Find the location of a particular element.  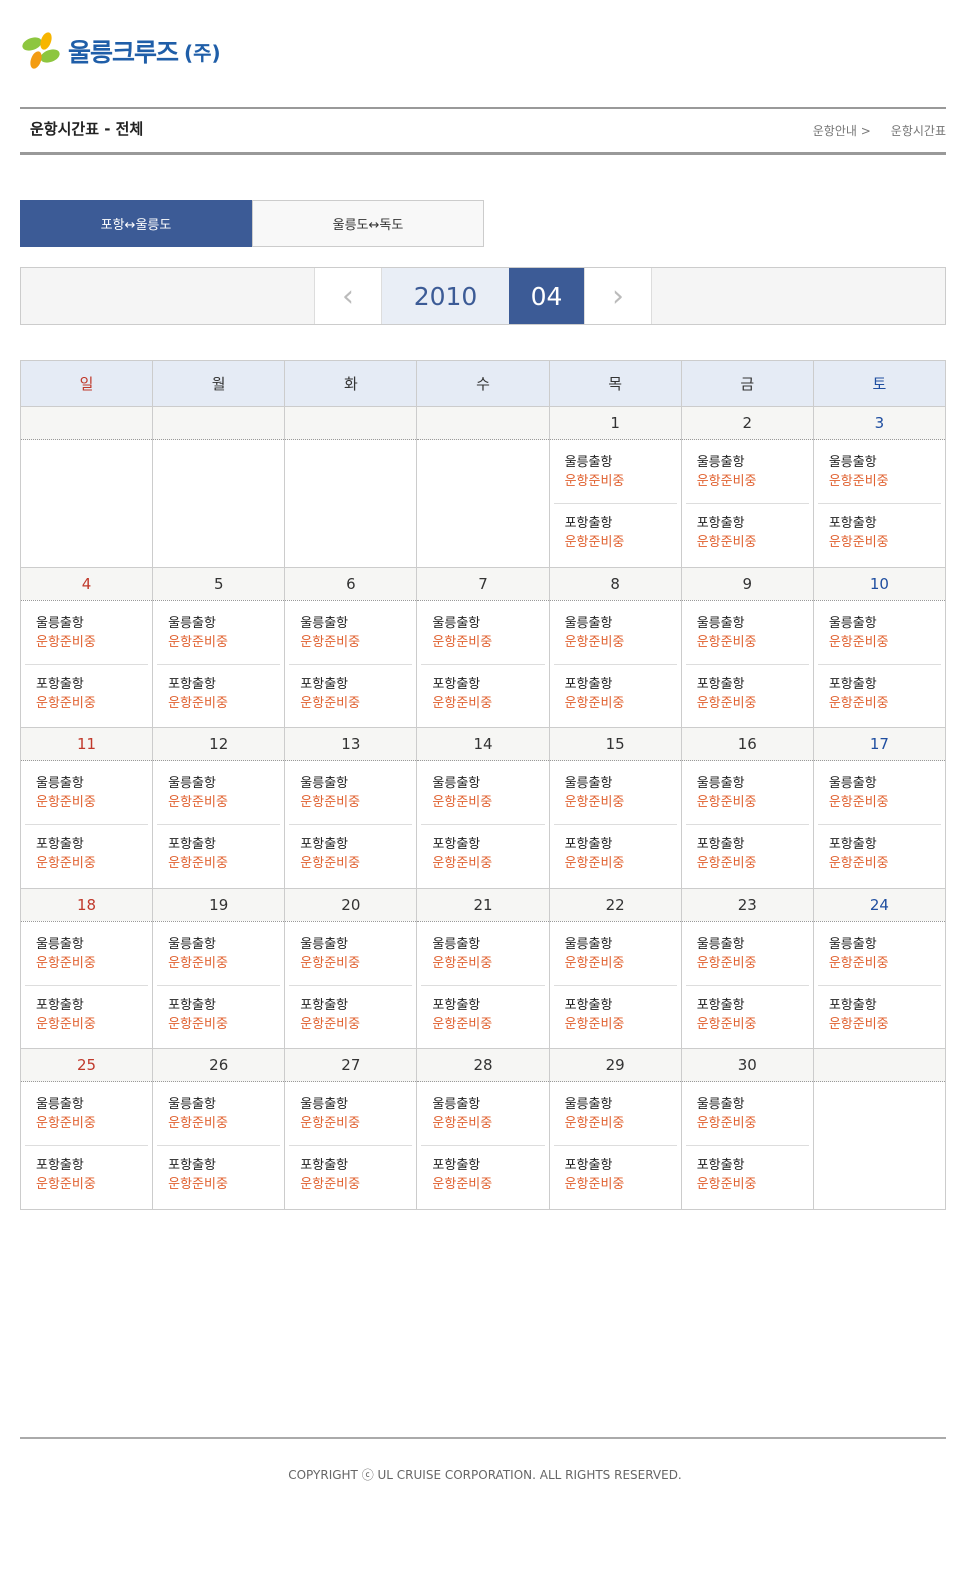

breadcrumb-item: 운항안내 > is located at coordinates (841, 131).